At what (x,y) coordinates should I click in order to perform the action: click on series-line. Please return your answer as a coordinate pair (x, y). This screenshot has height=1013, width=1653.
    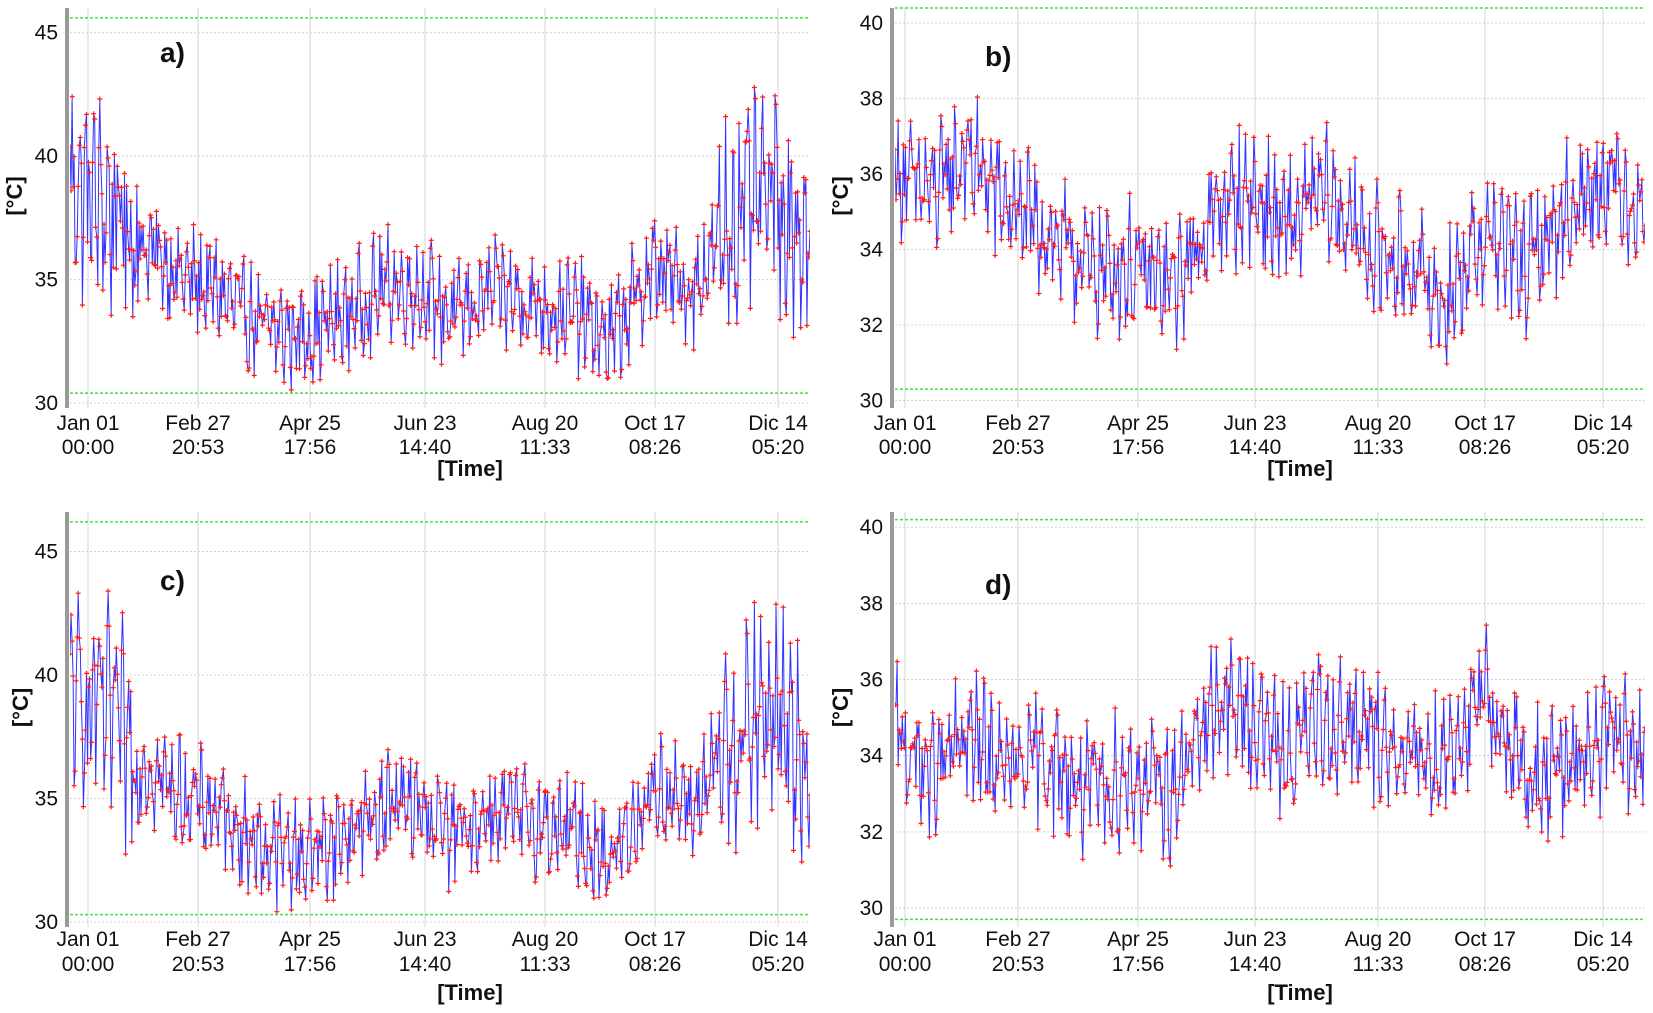
    Looking at the image, I should click on (1270, 745).